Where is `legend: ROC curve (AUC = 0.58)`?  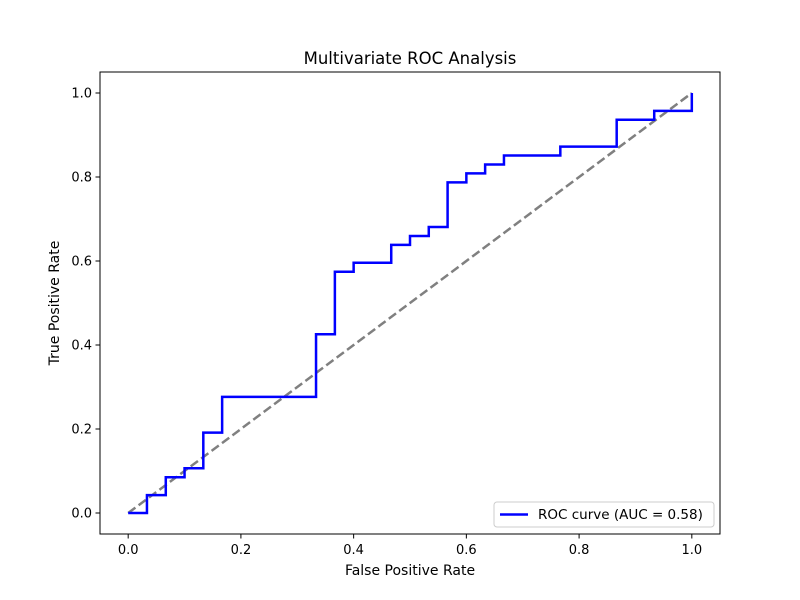
legend: ROC curve (AUC = 0.58) is located at coordinates (604, 514).